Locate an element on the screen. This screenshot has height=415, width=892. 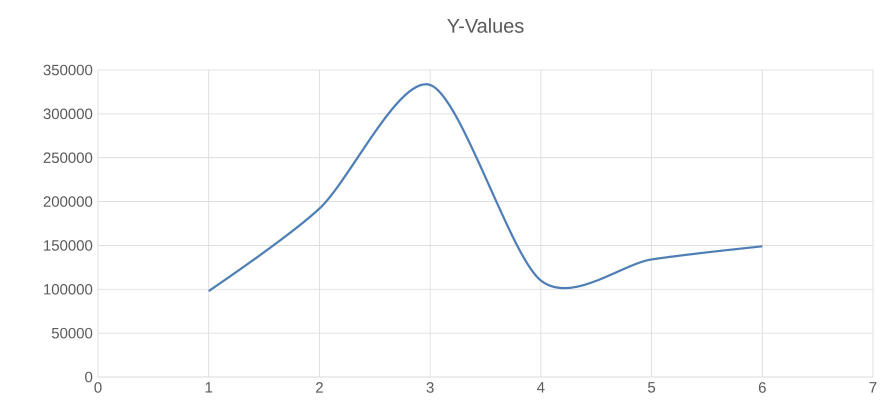
x-tick-label: 0 is located at coordinates (98, 387).